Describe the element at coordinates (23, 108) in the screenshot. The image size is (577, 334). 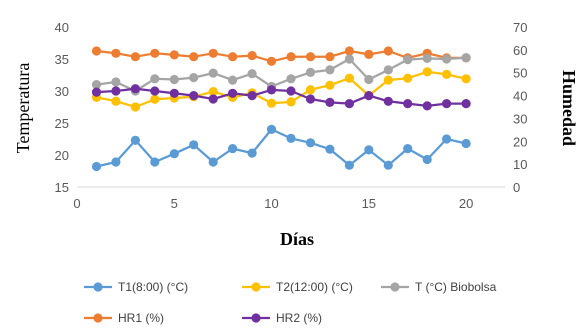
I see `y-axis-left-title: Temperatura` at that location.